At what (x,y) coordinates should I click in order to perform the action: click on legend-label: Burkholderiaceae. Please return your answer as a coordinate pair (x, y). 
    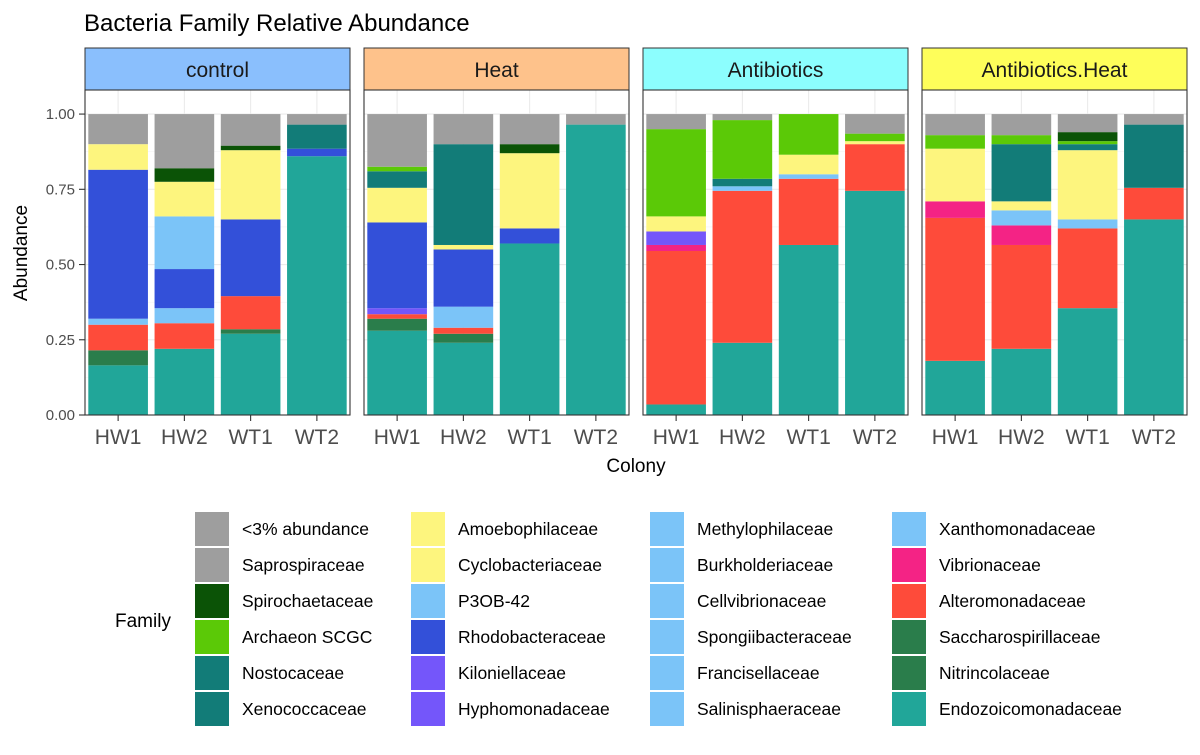
    Looking at the image, I should click on (765, 565).